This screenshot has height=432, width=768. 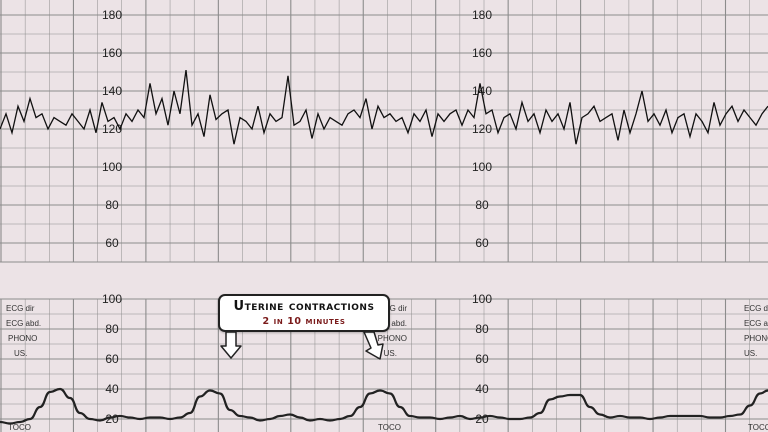 What do you see at coordinates (112, 91) in the screenshot?
I see `fhr-tick-label: 140` at bounding box center [112, 91].